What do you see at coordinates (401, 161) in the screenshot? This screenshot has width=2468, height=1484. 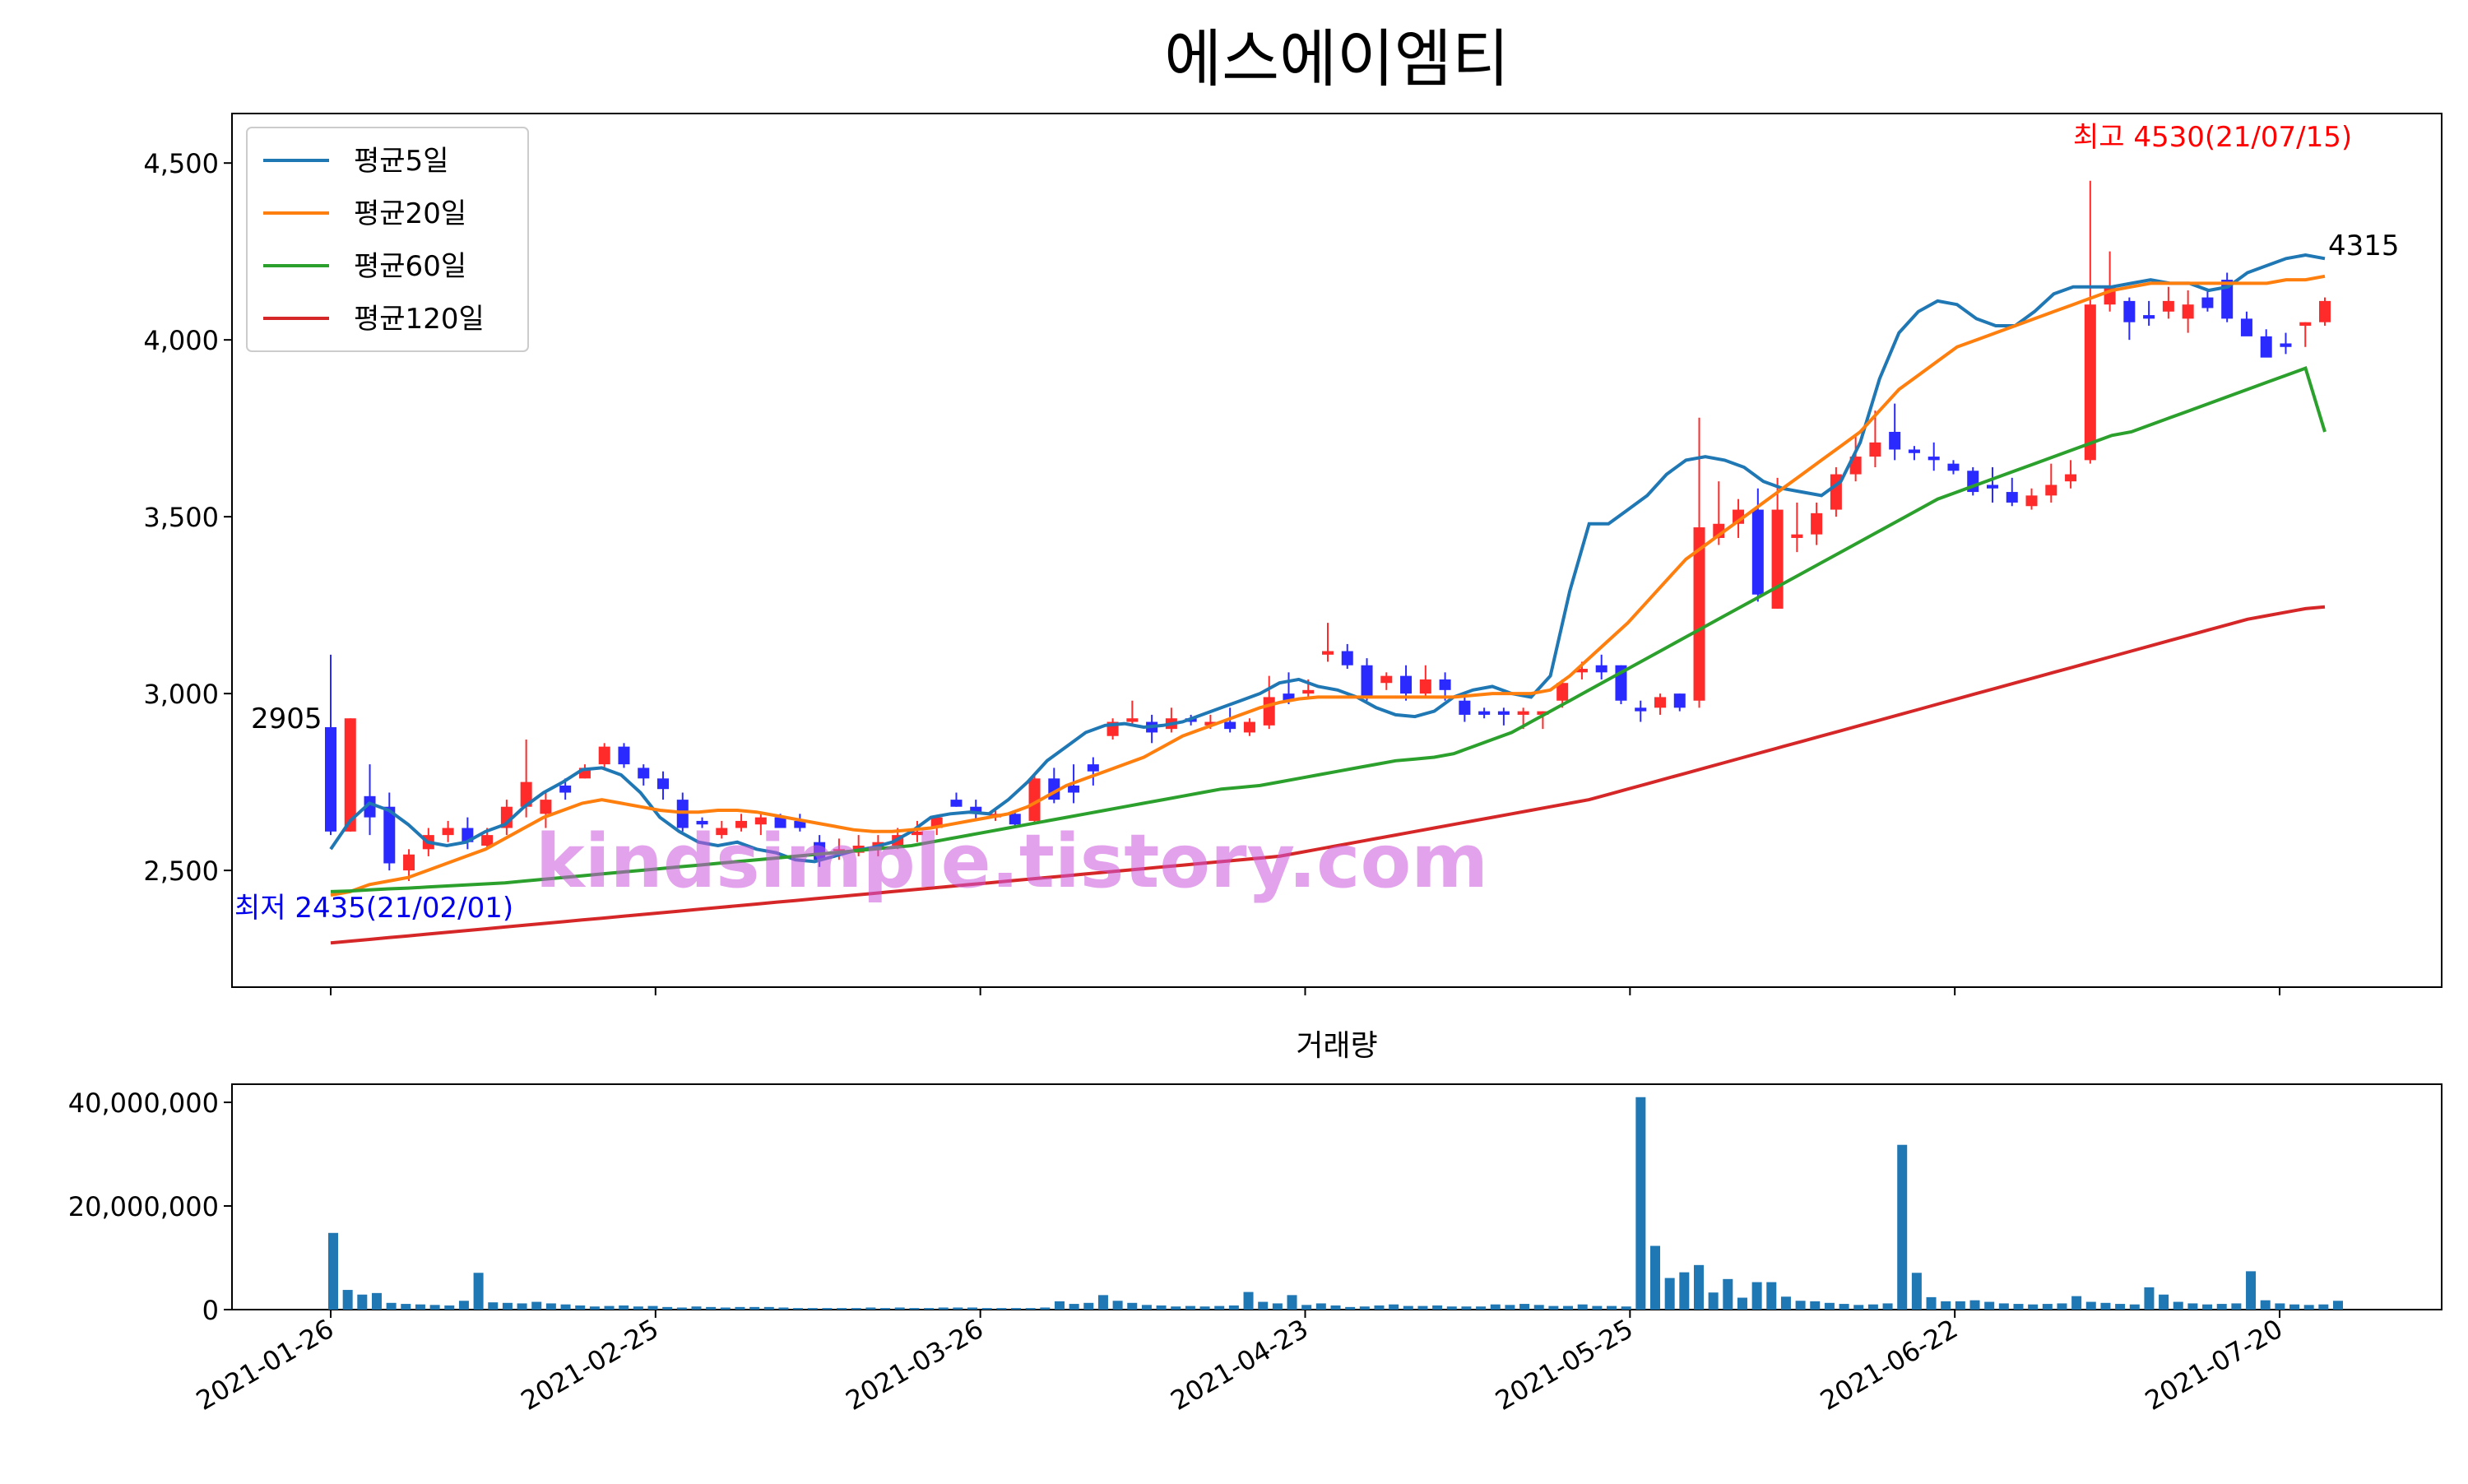 I see `legend-label-1: 평균5일` at bounding box center [401, 161].